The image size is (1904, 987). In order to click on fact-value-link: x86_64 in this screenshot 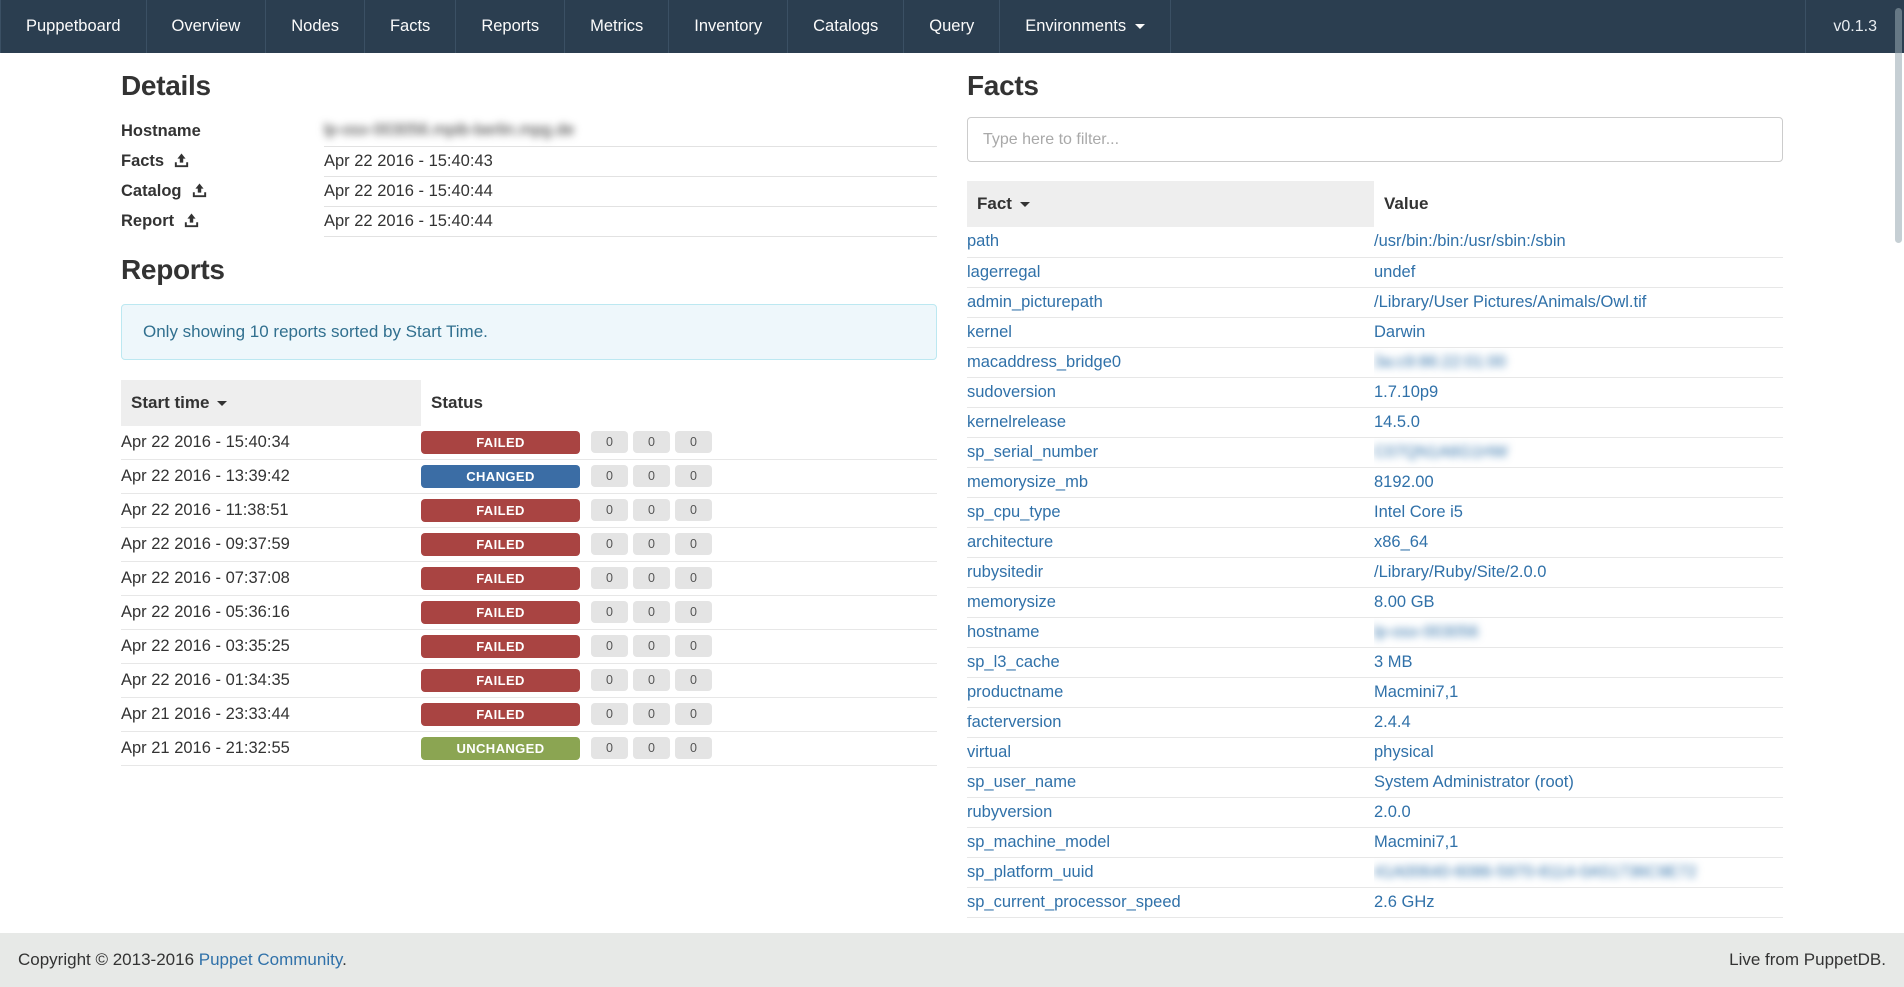, I will do `click(1401, 541)`.